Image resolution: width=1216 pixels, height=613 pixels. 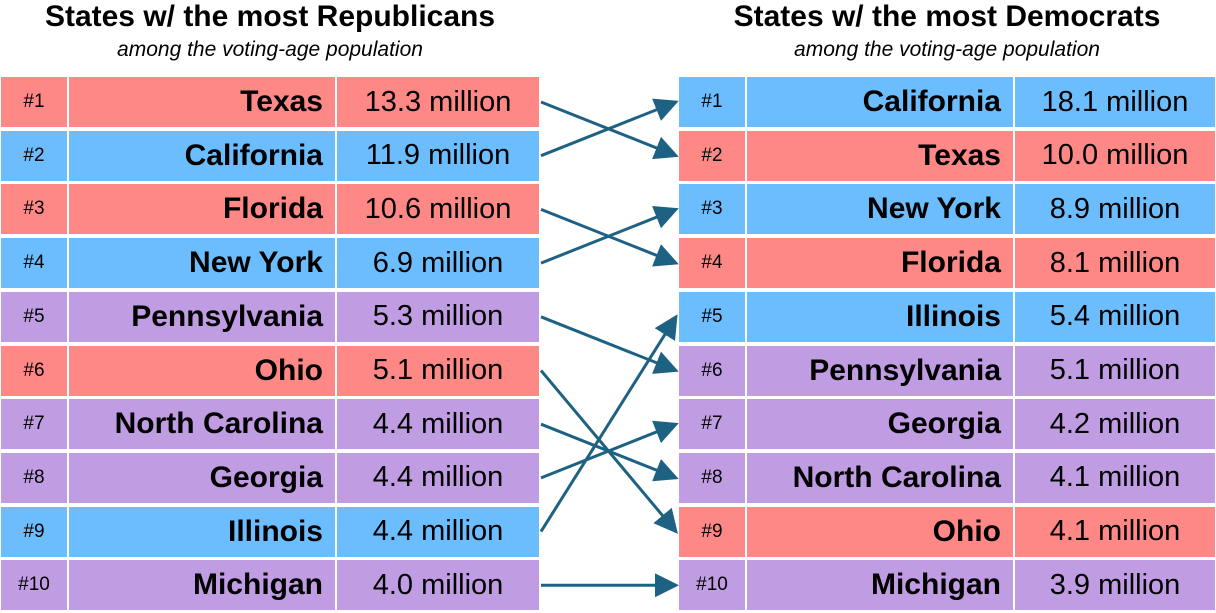 I want to click on value-cell: 10.0 million, so click(x=1115, y=155).